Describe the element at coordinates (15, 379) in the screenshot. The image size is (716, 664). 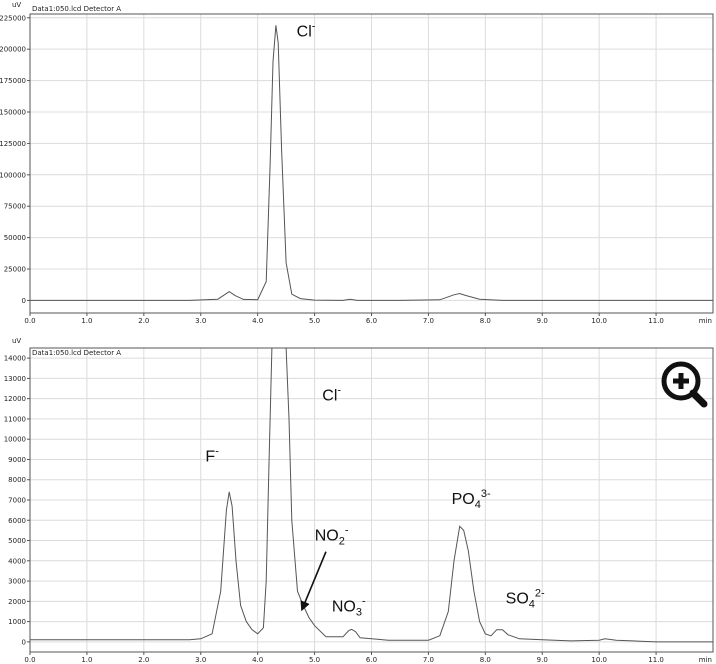
I see `y-tick-label: 13000` at that location.